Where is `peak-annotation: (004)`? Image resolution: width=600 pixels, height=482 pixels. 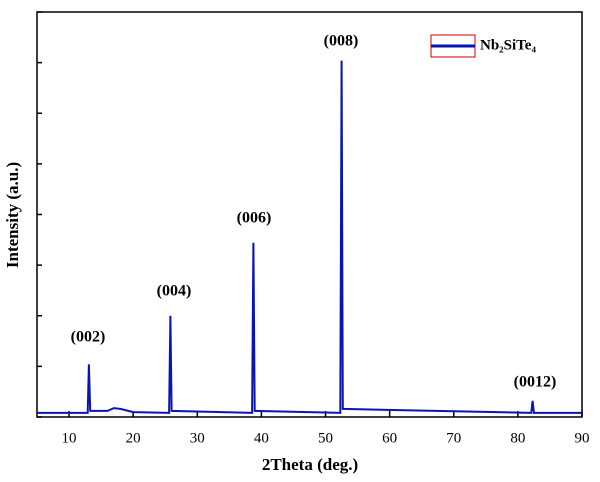
peak-annotation: (004) is located at coordinates (174, 291).